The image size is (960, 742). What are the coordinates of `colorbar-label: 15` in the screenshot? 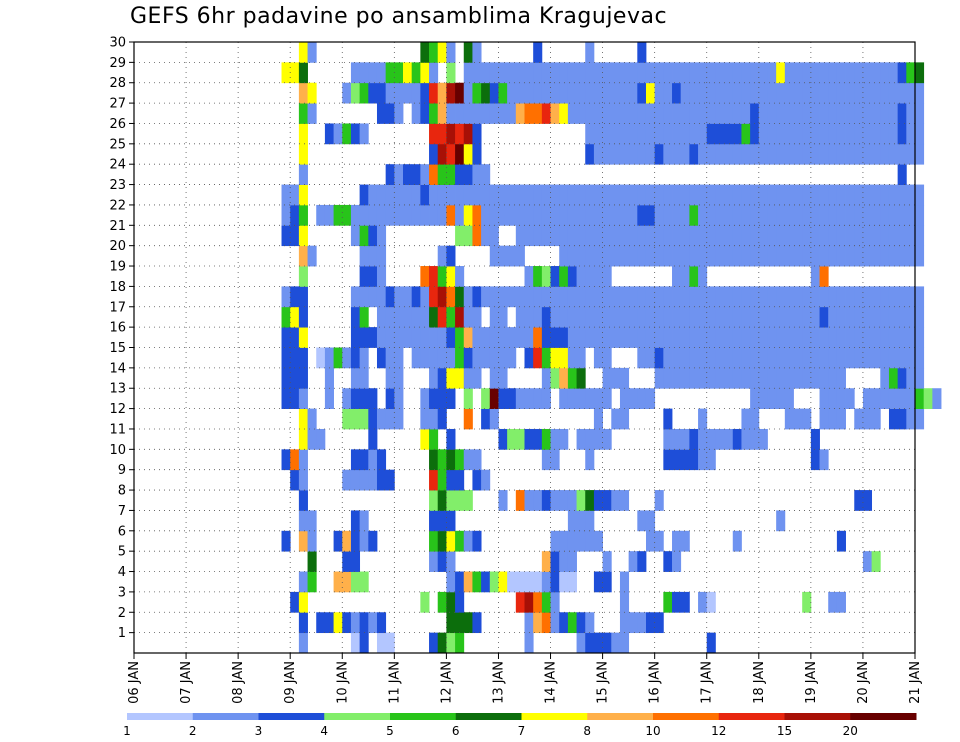 It's located at (784, 731).